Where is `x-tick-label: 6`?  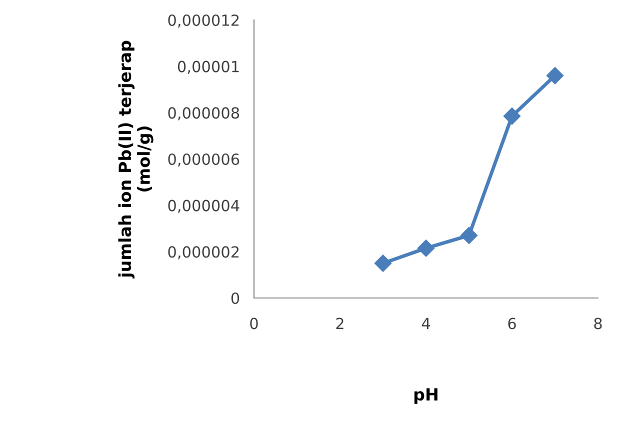
x-tick-label: 6 is located at coordinates (512, 324).